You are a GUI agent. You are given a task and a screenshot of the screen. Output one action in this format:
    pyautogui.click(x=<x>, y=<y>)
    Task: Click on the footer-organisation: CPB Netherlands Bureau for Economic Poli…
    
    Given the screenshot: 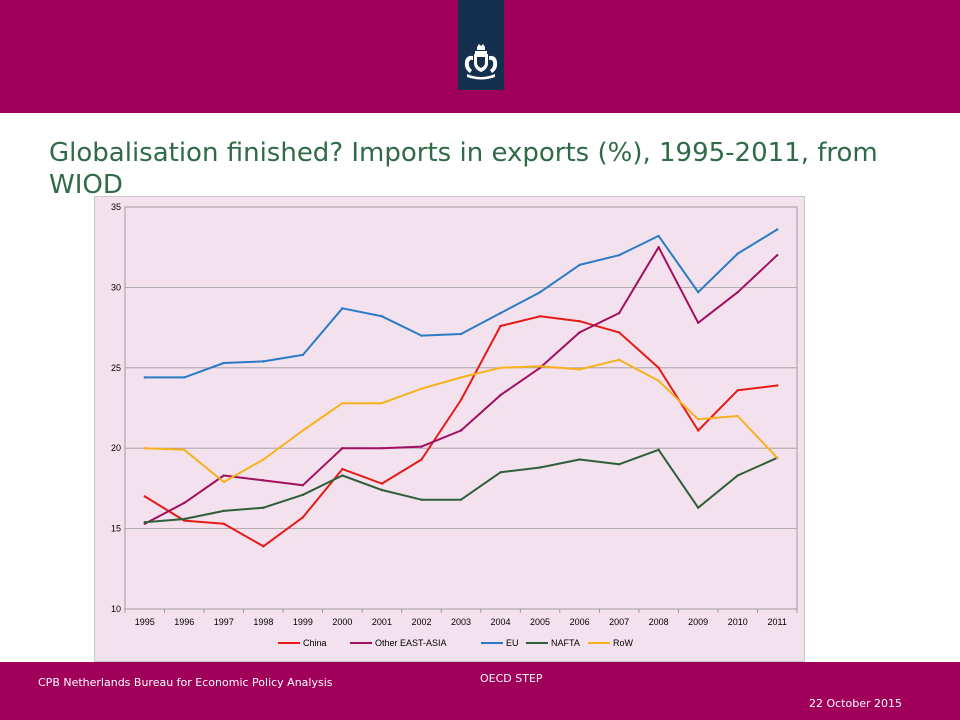 What is the action you would take?
    pyautogui.click(x=185, y=682)
    